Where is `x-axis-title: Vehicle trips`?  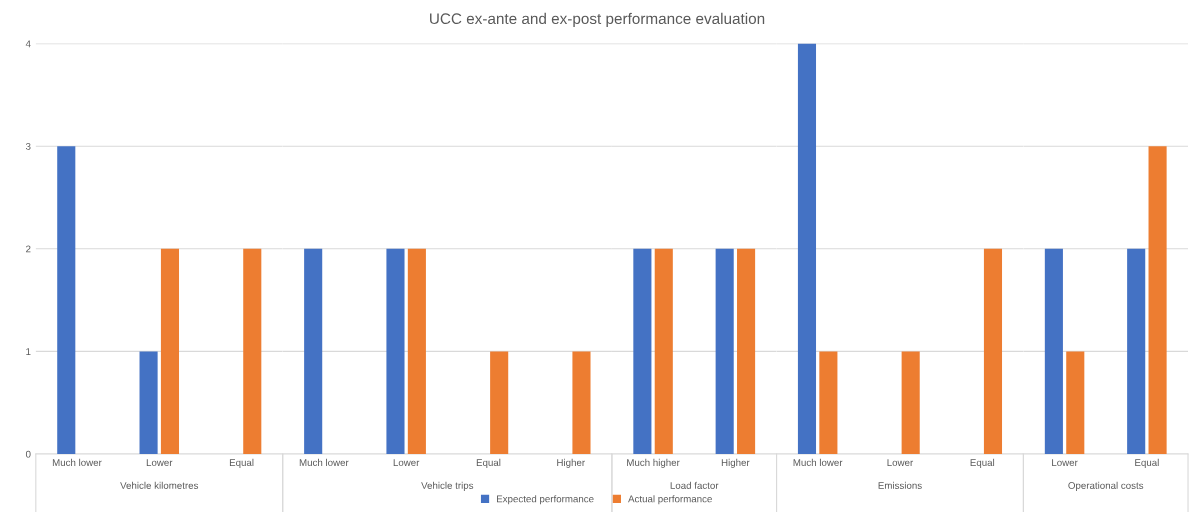
x-axis-title: Vehicle trips is located at coordinates (447, 486).